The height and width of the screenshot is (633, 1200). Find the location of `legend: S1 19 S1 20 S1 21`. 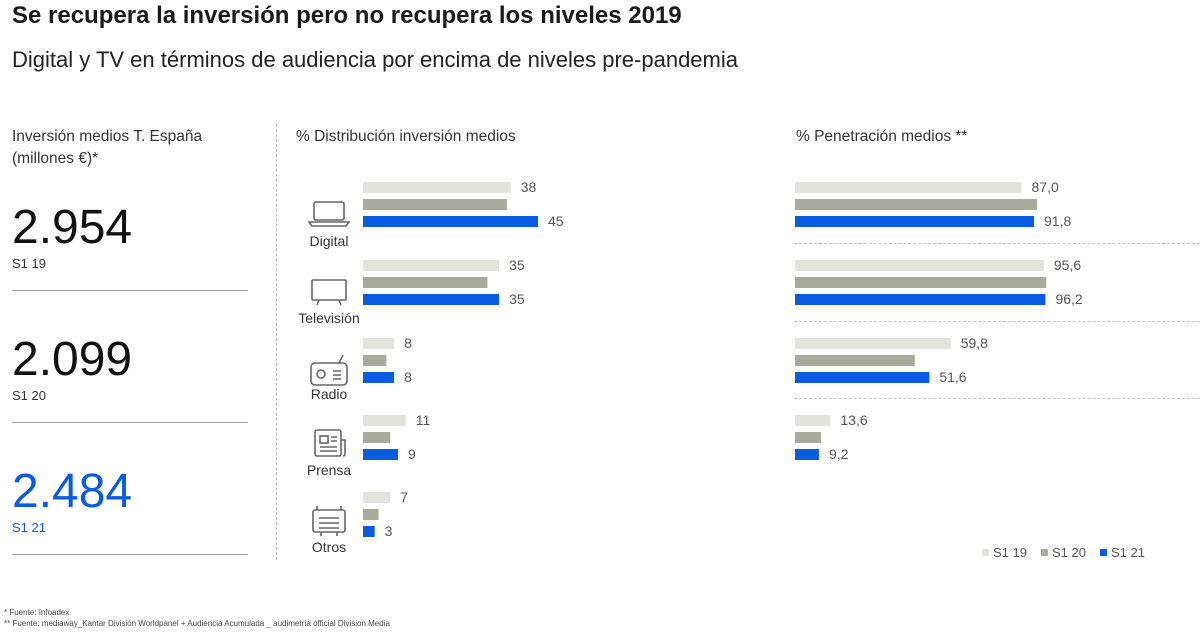

legend: S1 19 S1 20 S1 21 is located at coordinates (1063, 552).